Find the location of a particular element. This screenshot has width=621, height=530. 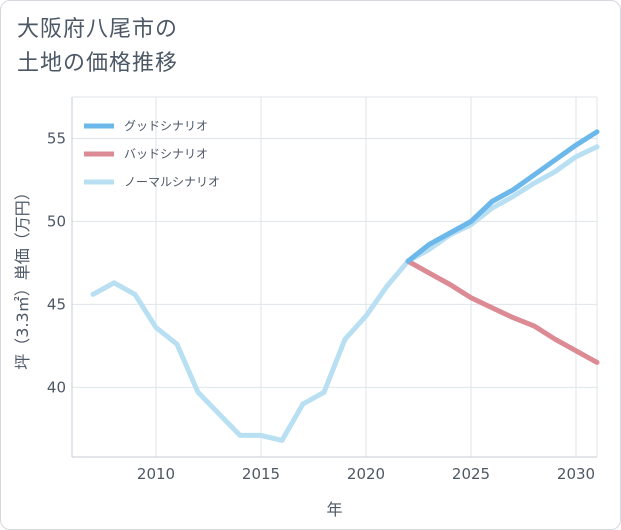

title-line-2: 土地の価格推移 is located at coordinates (98, 63).